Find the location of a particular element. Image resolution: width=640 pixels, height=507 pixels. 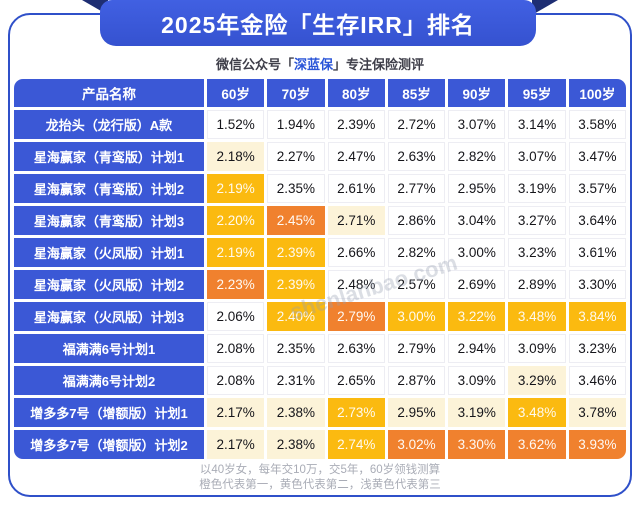

brand-name: 深蓝保 is located at coordinates (313, 64).